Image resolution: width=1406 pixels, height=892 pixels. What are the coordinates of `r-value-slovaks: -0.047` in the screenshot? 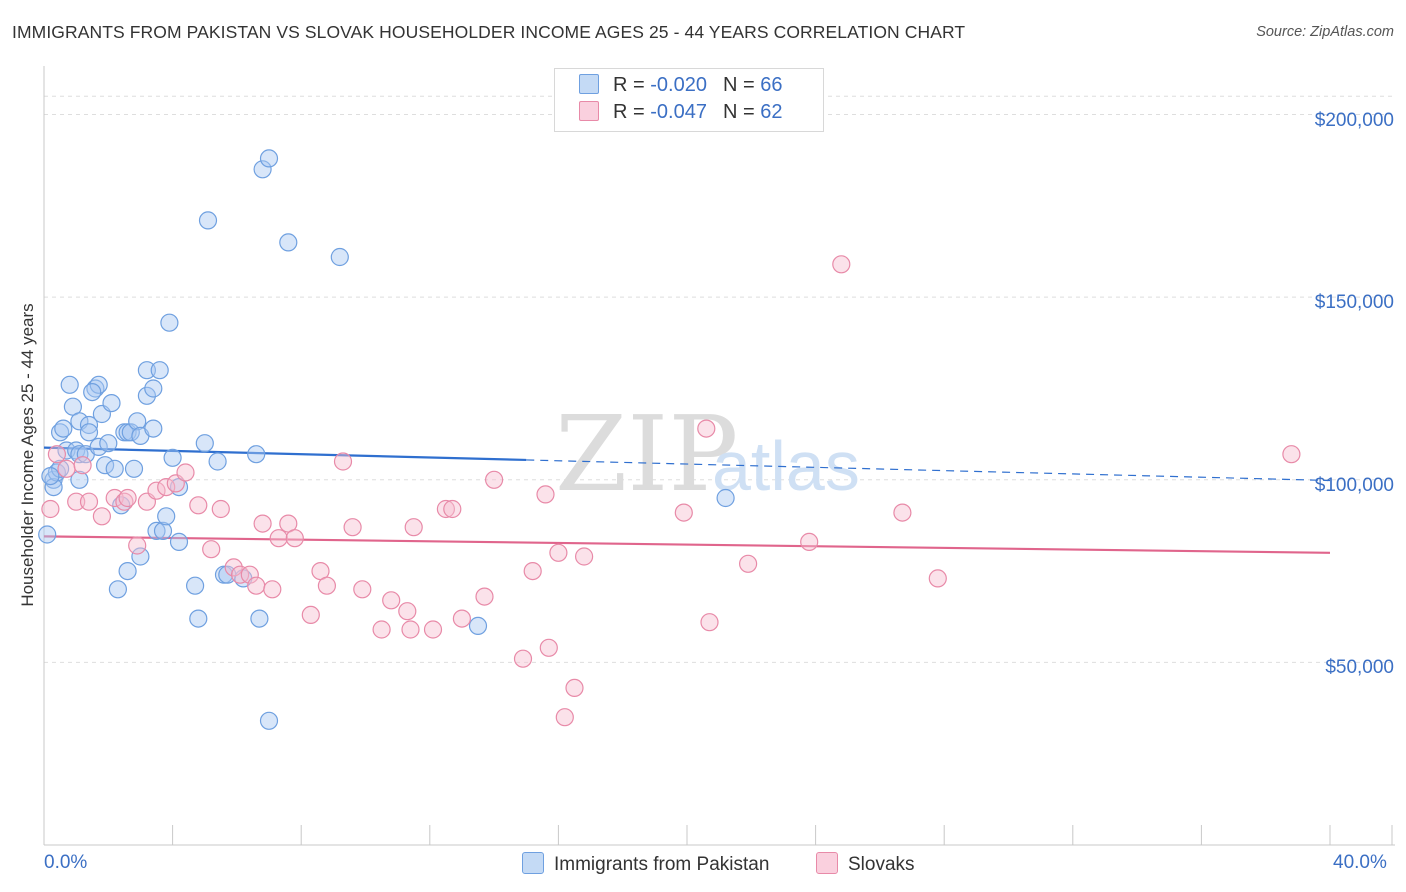 It's located at (678, 112).